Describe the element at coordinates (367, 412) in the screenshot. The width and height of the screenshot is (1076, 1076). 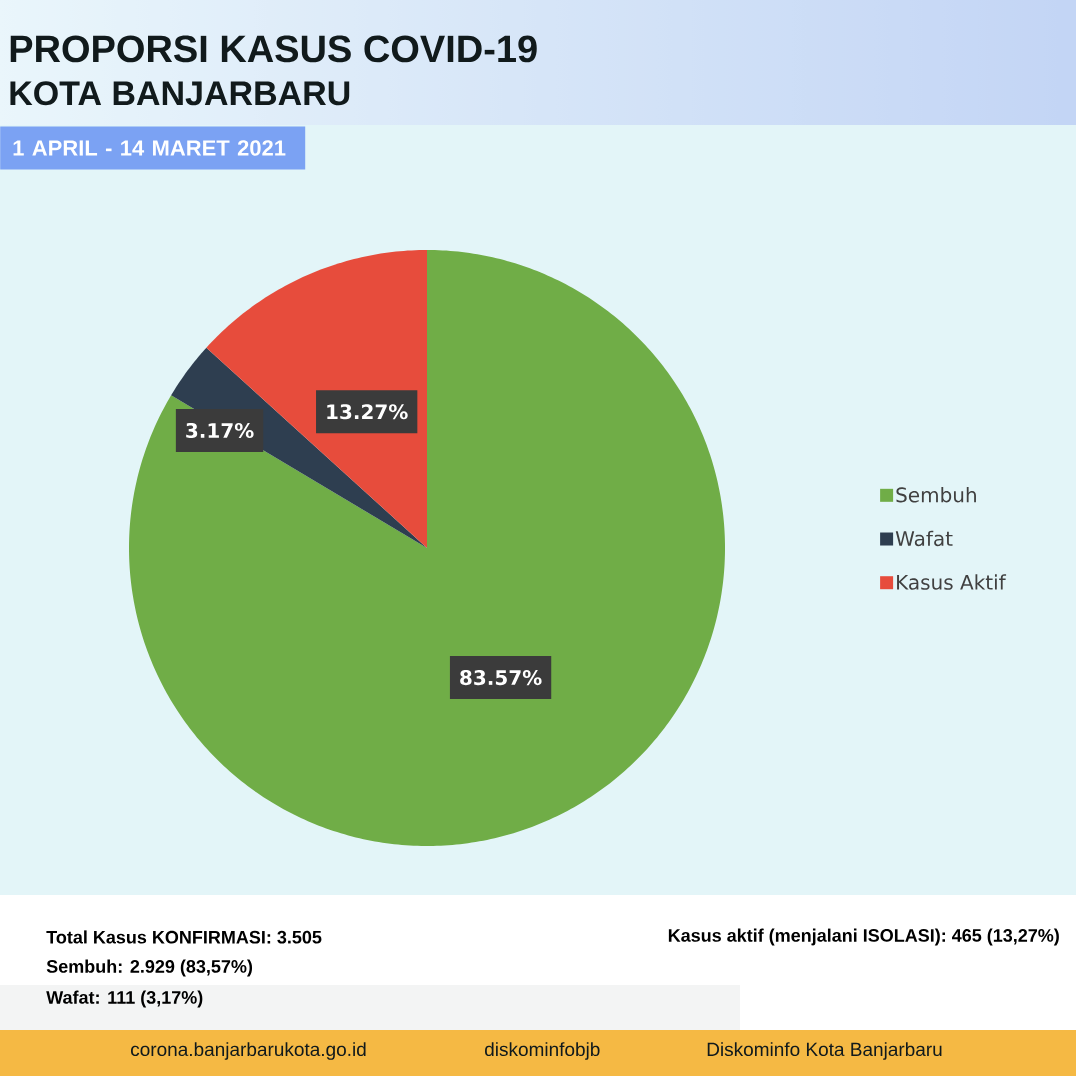
I see `data-label: 13.27%` at that location.